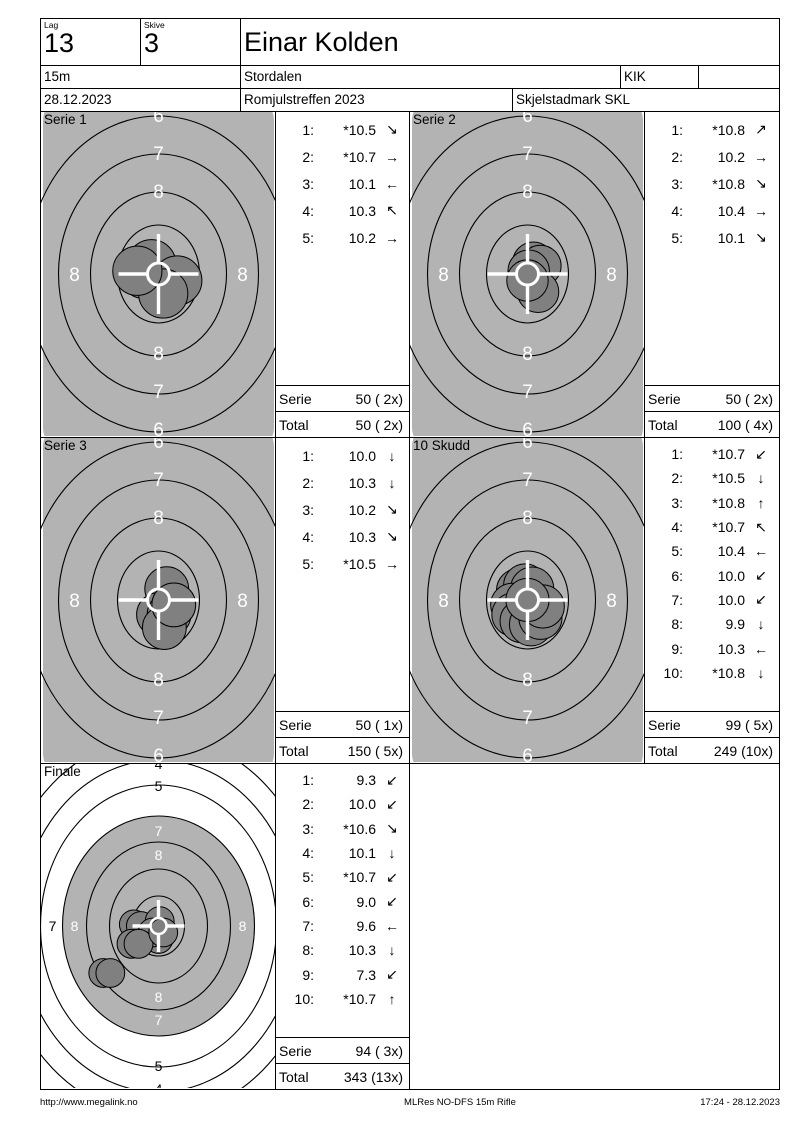 The height and width of the screenshot is (1130, 800). I want to click on header-extra-cell, so click(739, 77).